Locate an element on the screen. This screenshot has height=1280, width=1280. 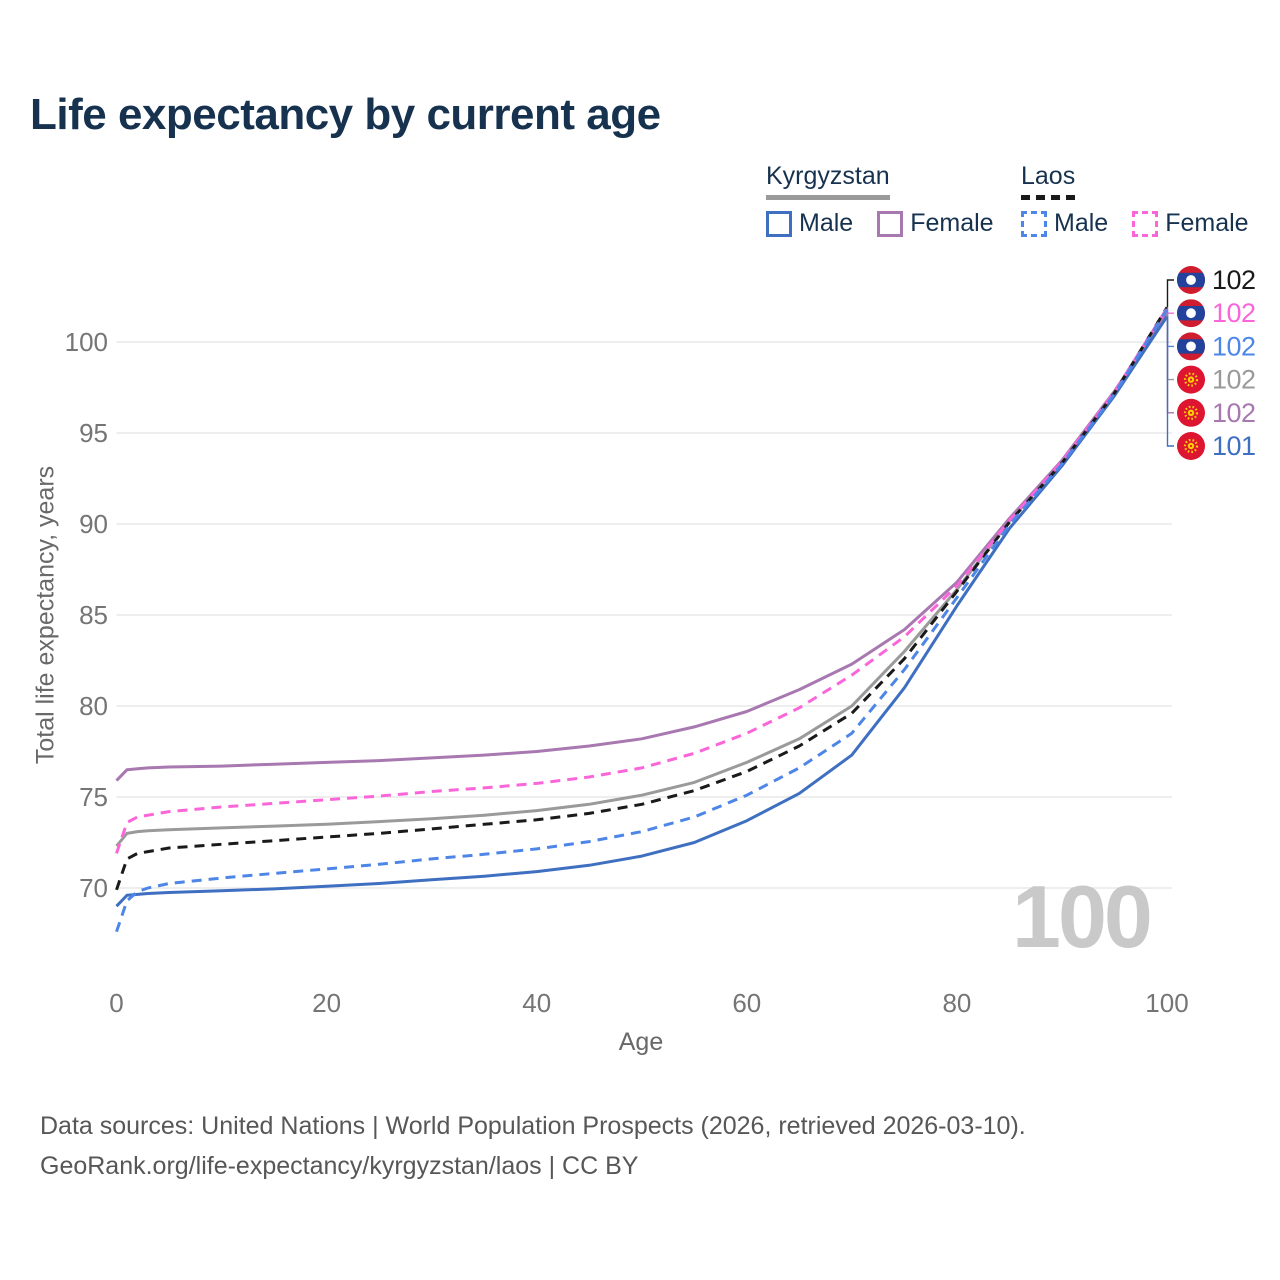
legend-underline-kyrgyzstan is located at coordinates (828, 197).